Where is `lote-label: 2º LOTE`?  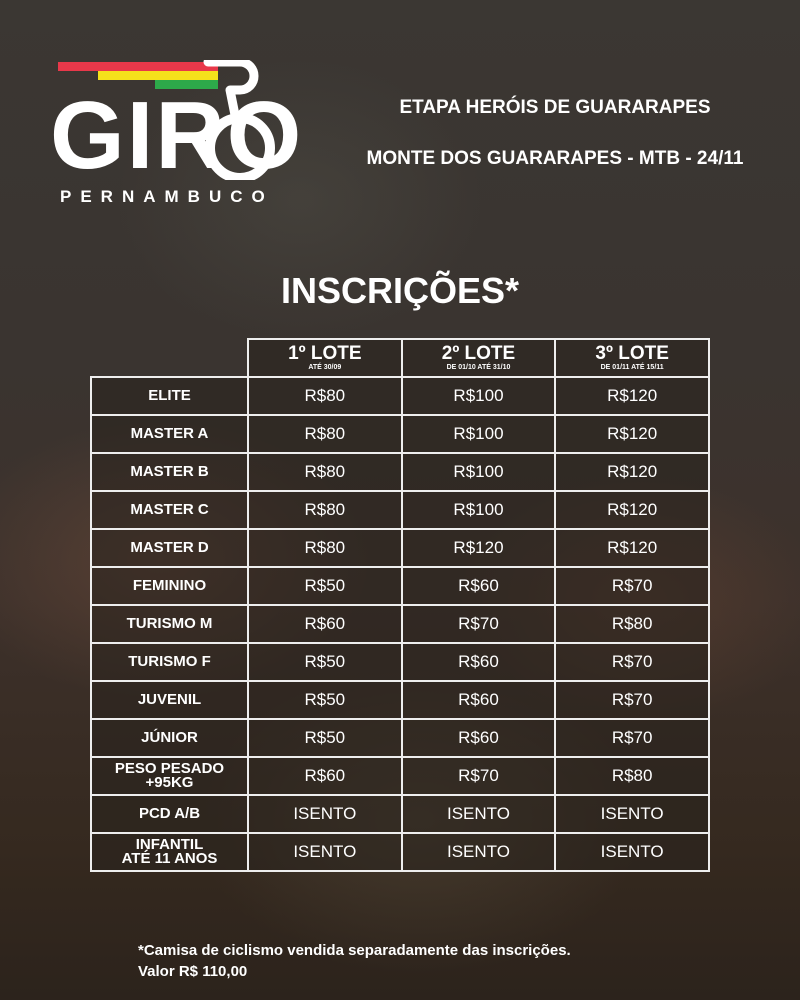
lote-label: 2º LOTE is located at coordinates (478, 353).